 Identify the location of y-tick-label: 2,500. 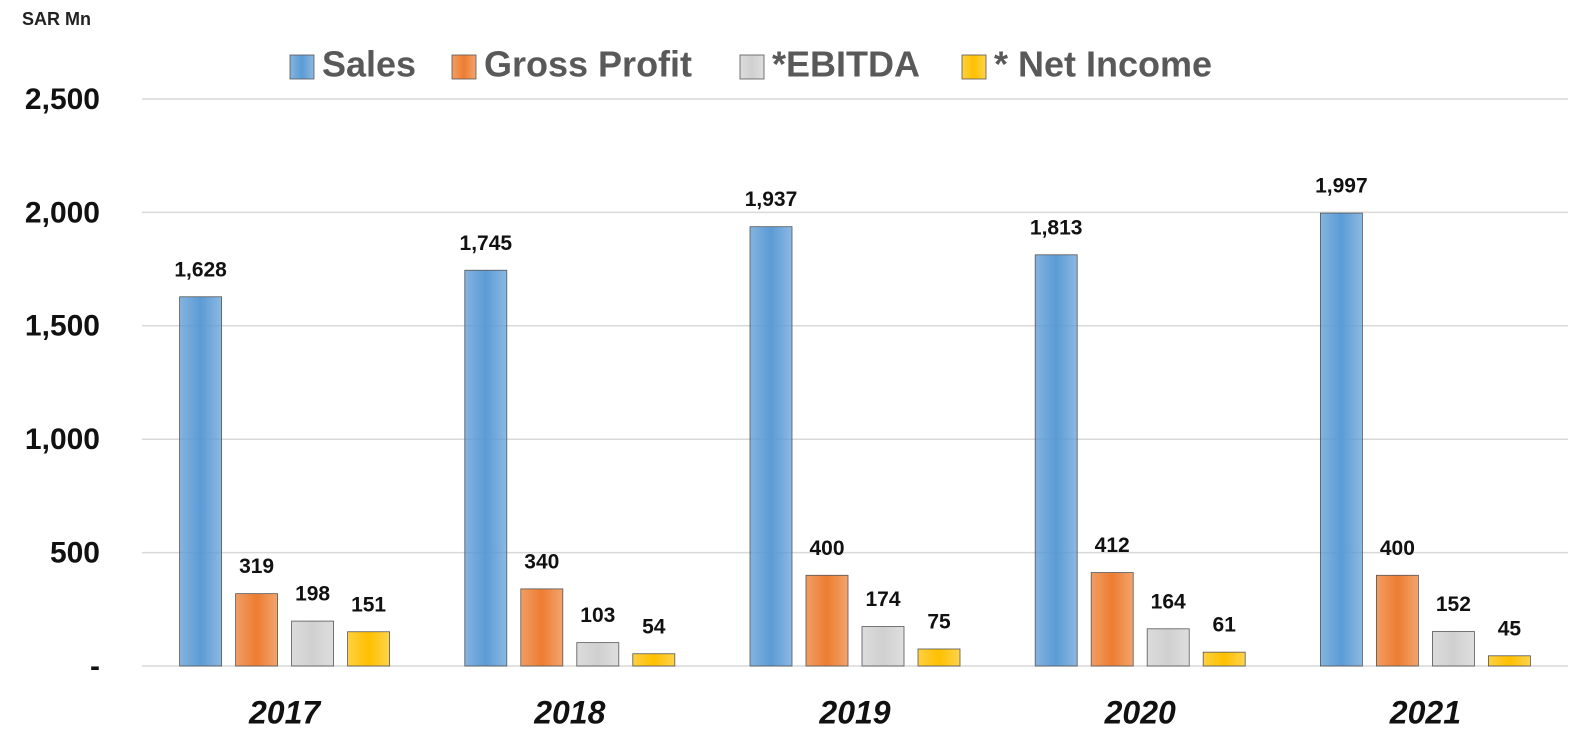
(62, 99).